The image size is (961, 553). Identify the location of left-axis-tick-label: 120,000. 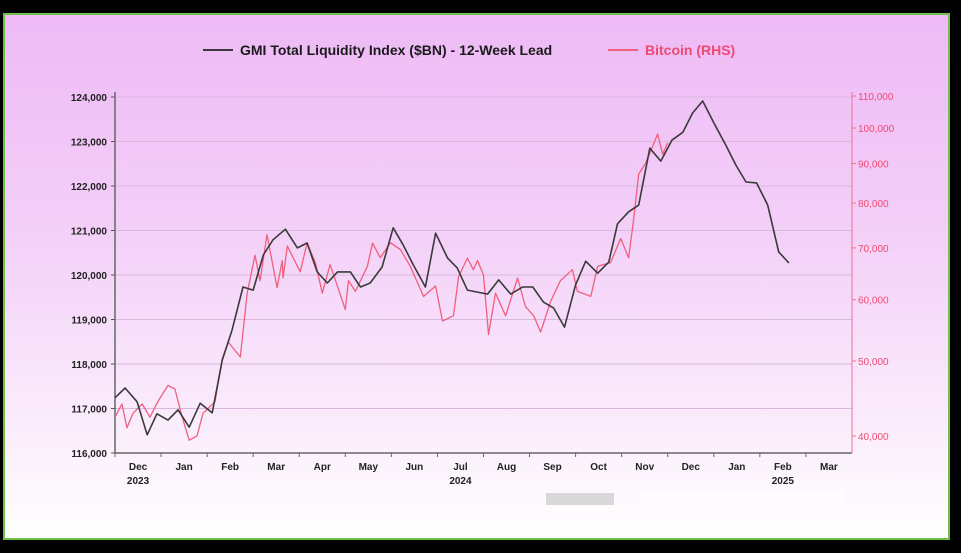
(89, 276).